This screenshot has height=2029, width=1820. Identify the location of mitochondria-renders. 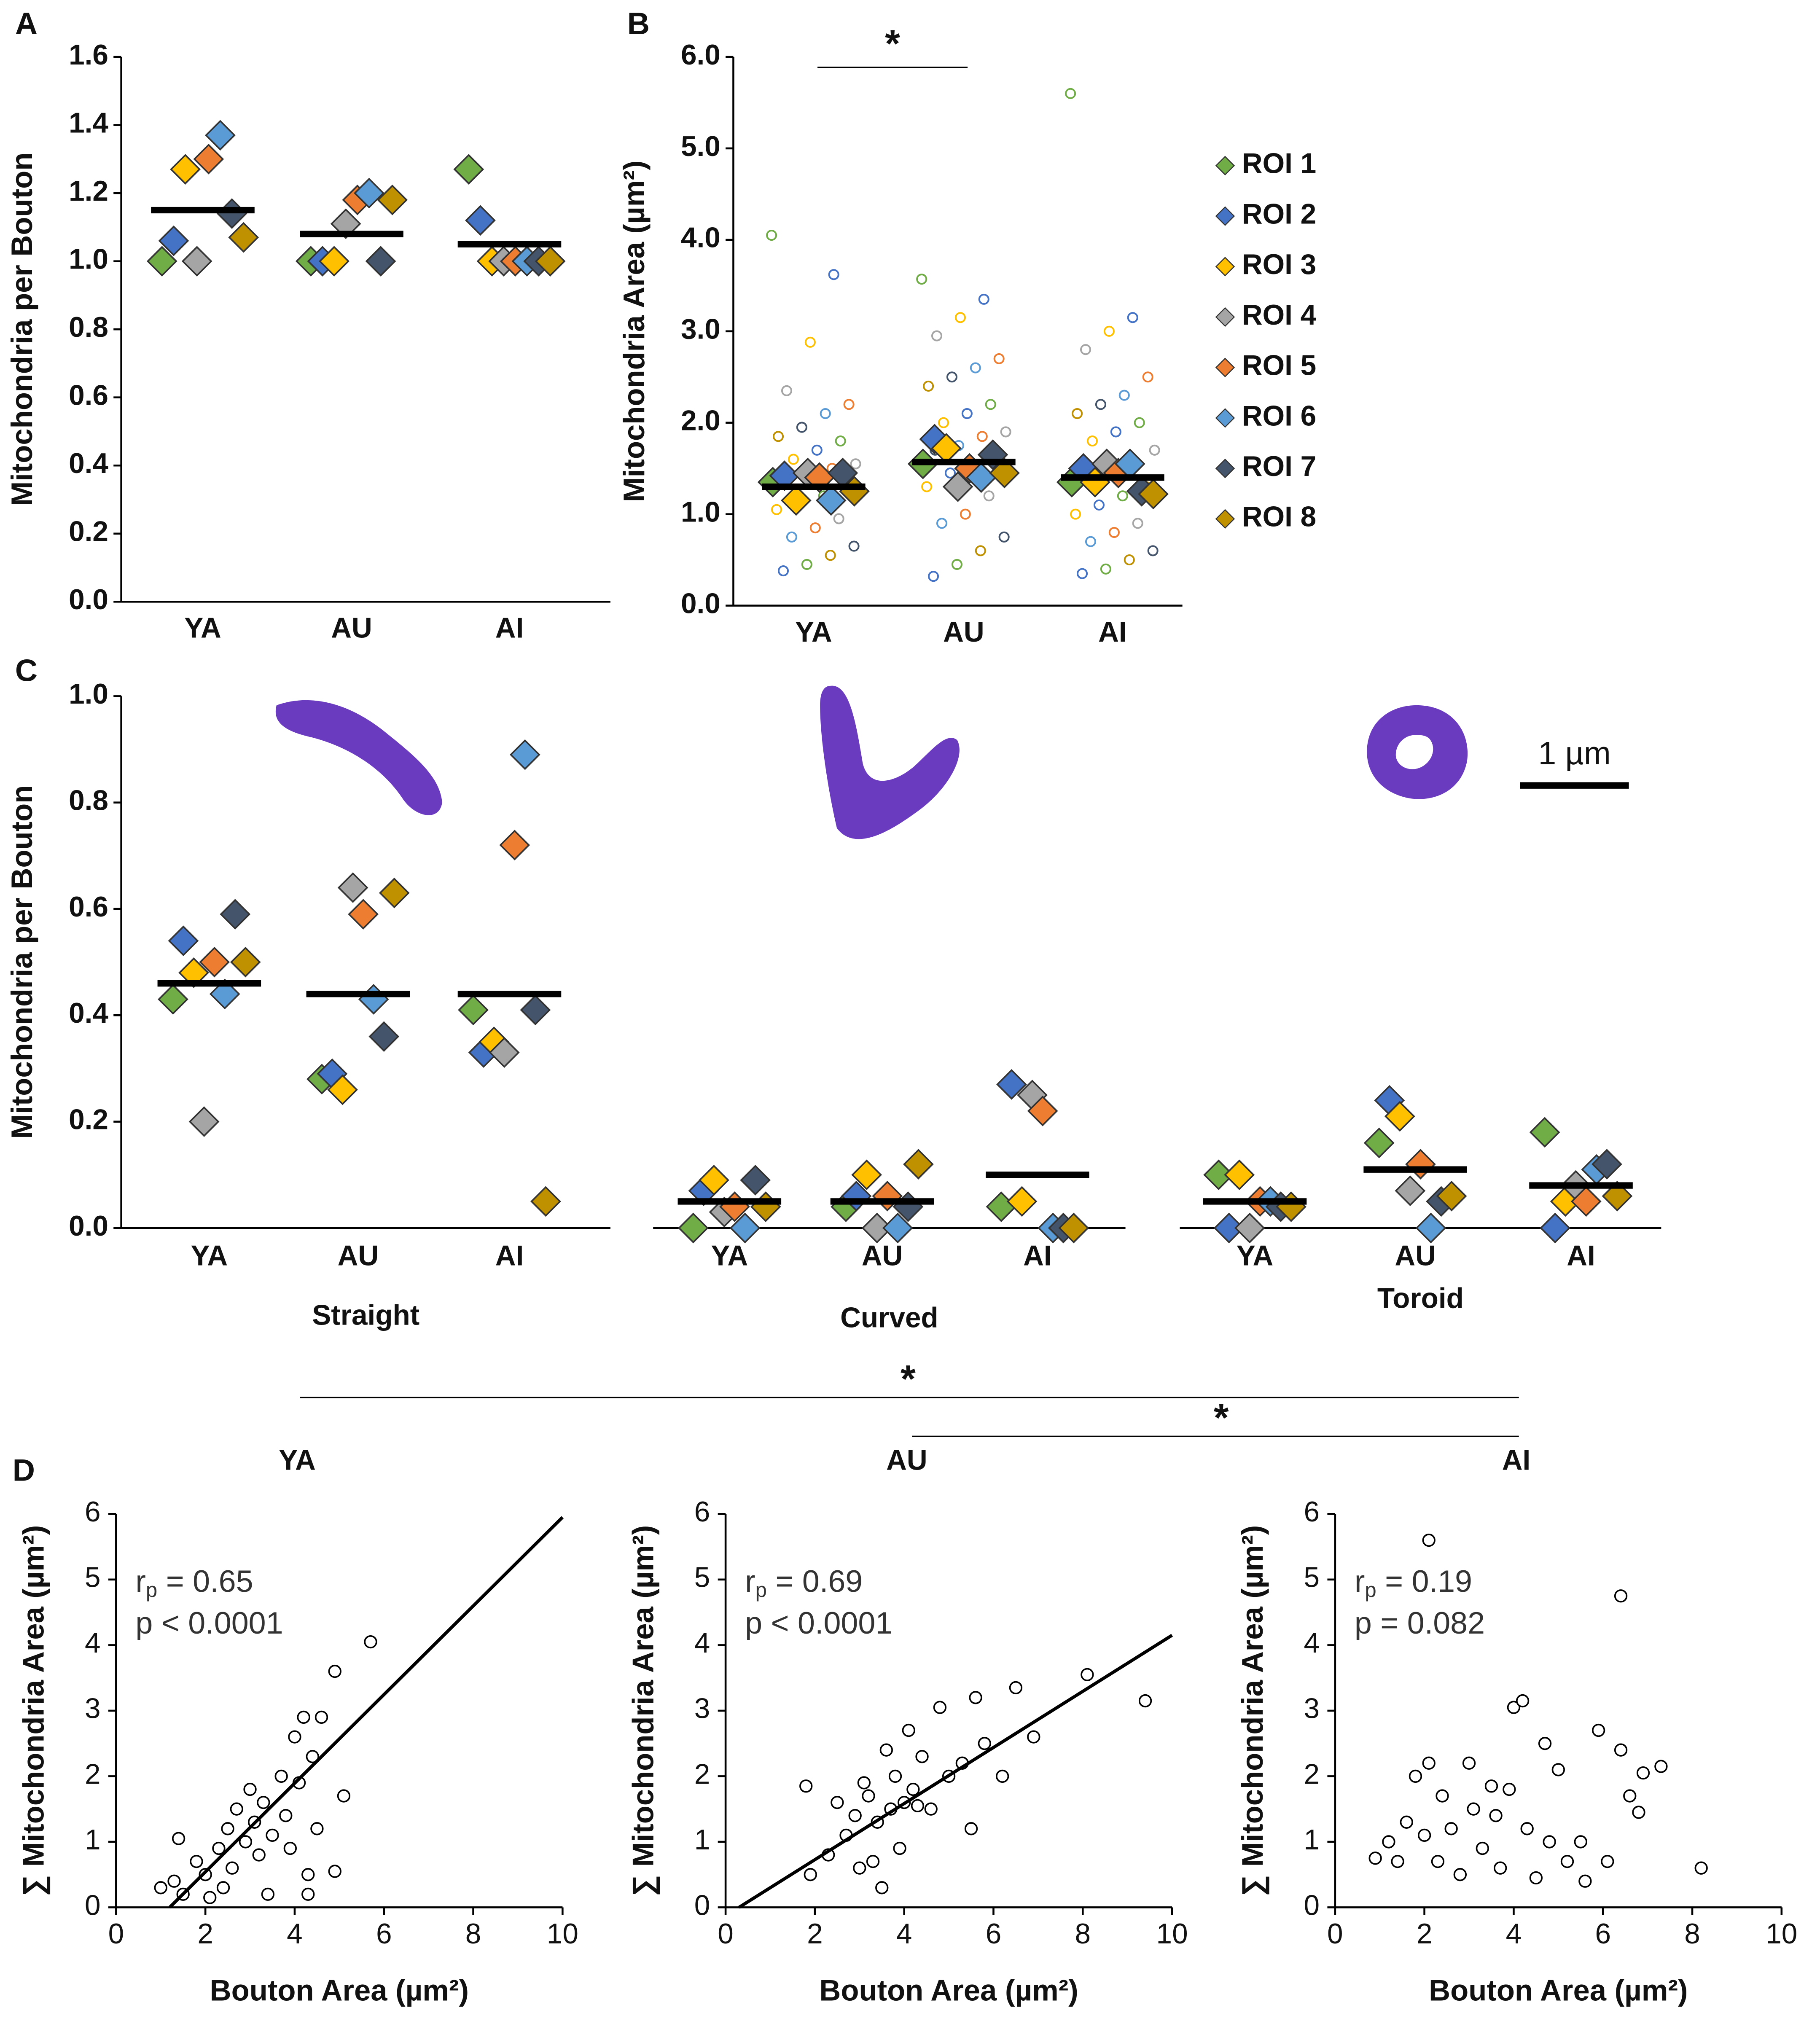
(872, 762).